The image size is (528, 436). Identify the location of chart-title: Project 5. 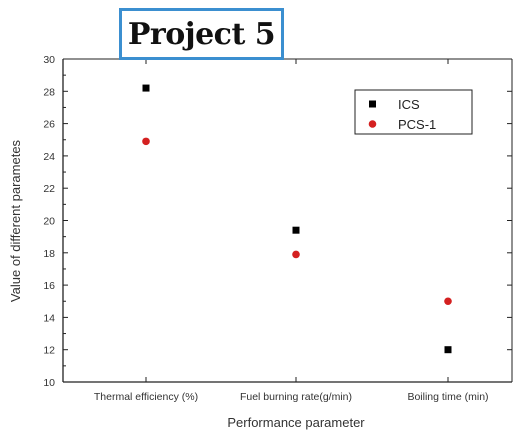
(201, 34).